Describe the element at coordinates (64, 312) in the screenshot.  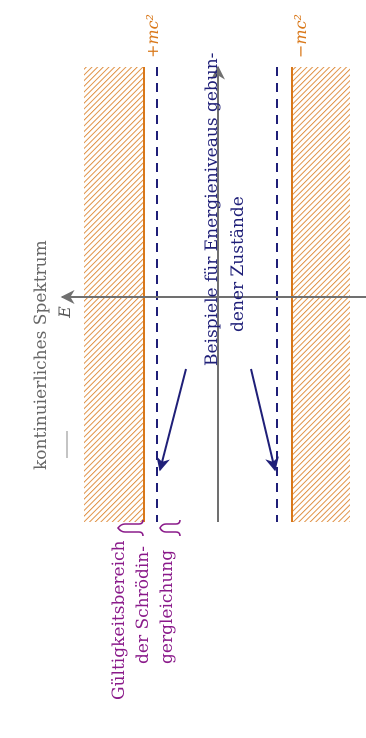
I see `energy-axis-label: E` at that location.